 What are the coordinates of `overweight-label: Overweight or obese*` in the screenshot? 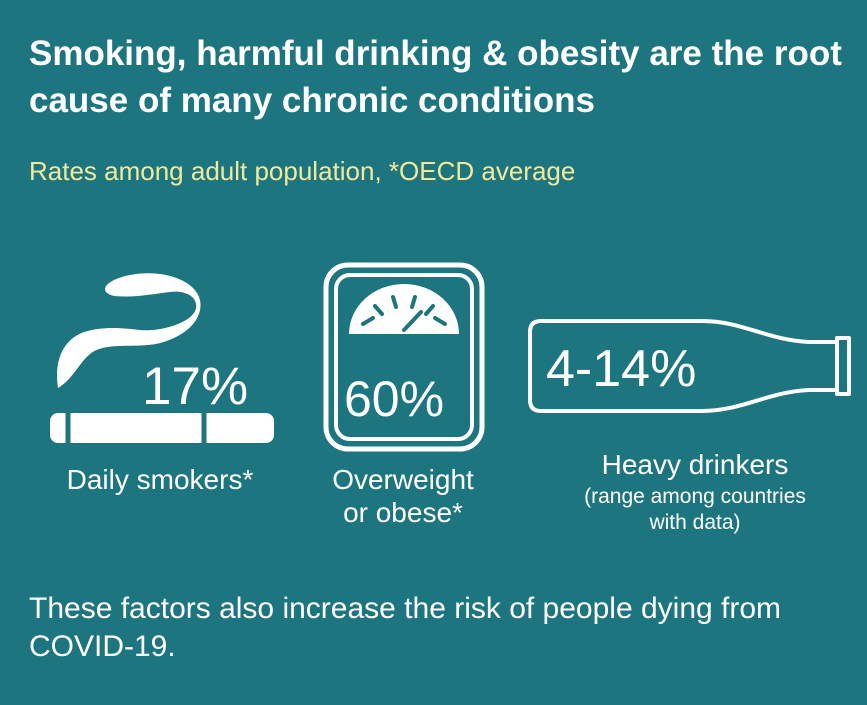 It's located at (403, 496).